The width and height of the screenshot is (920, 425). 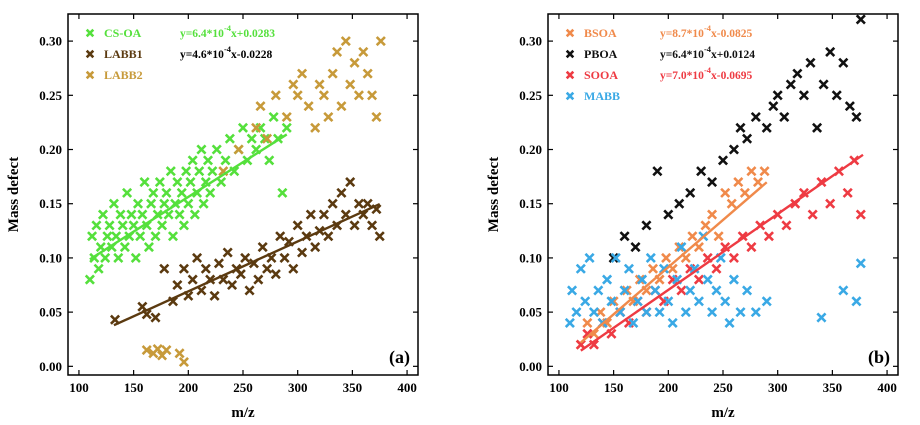 What do you see at coordinates (600, 33) in the screenshot?
I see `legend-label: BSOA` at bounding box center [600, 33].